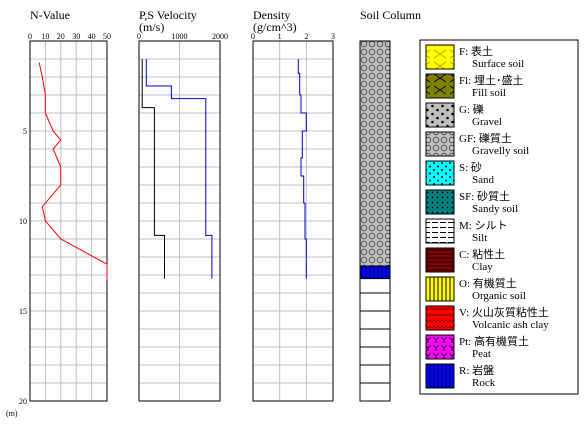  I want to click on legend-name: Fill soil, so click(489, 93).